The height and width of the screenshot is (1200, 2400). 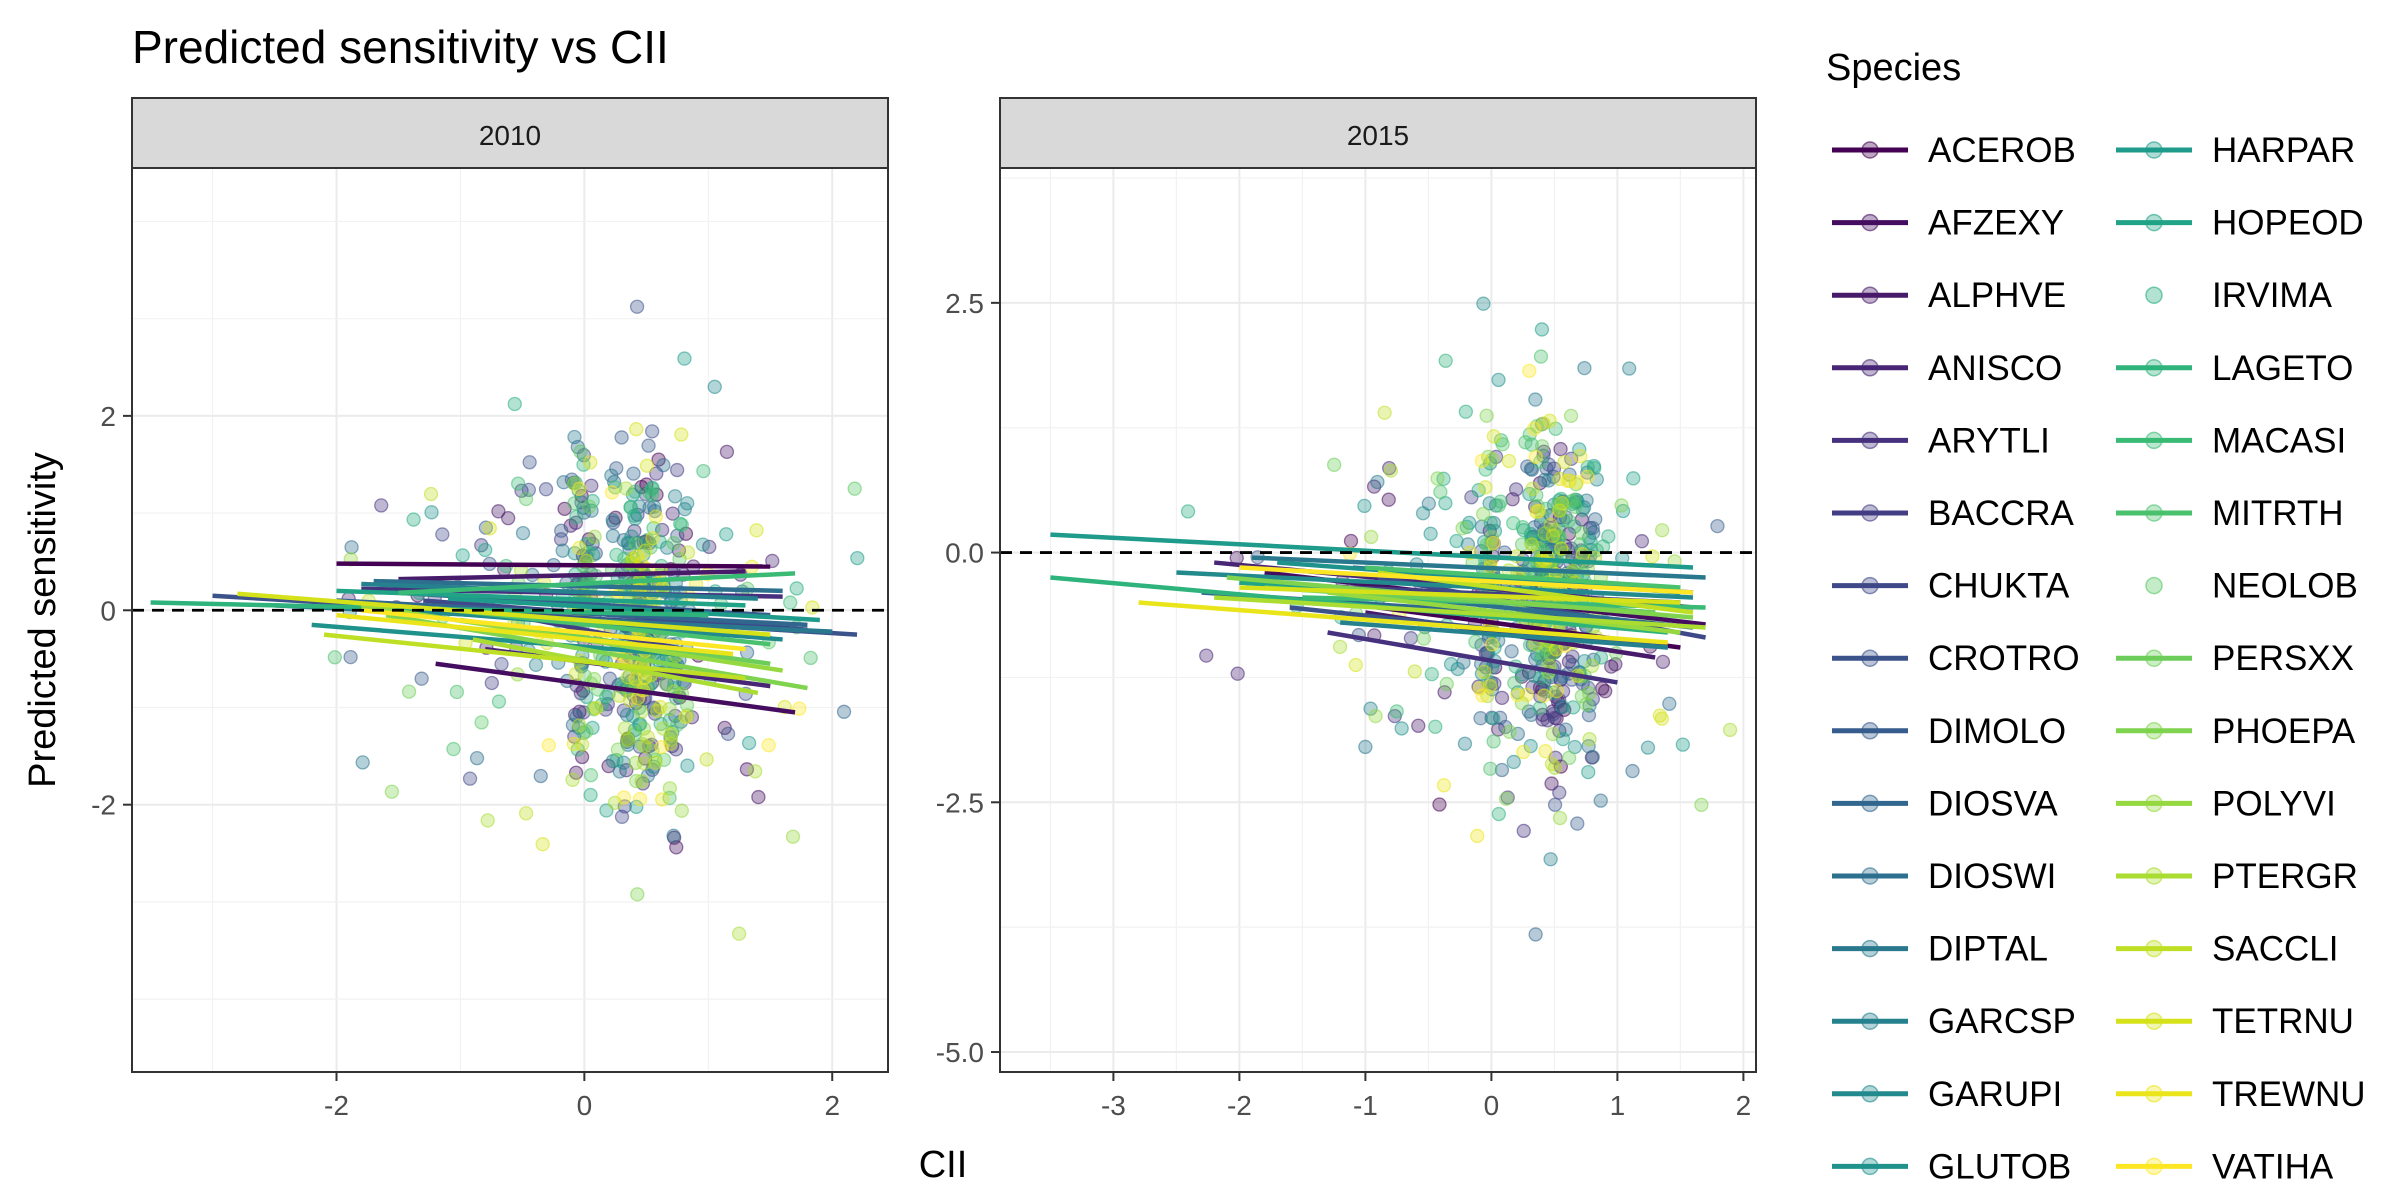 What do you see at coordinates (510, 133) in the screenshot?
I see `facet-strip` at bounding box center [510, 133].